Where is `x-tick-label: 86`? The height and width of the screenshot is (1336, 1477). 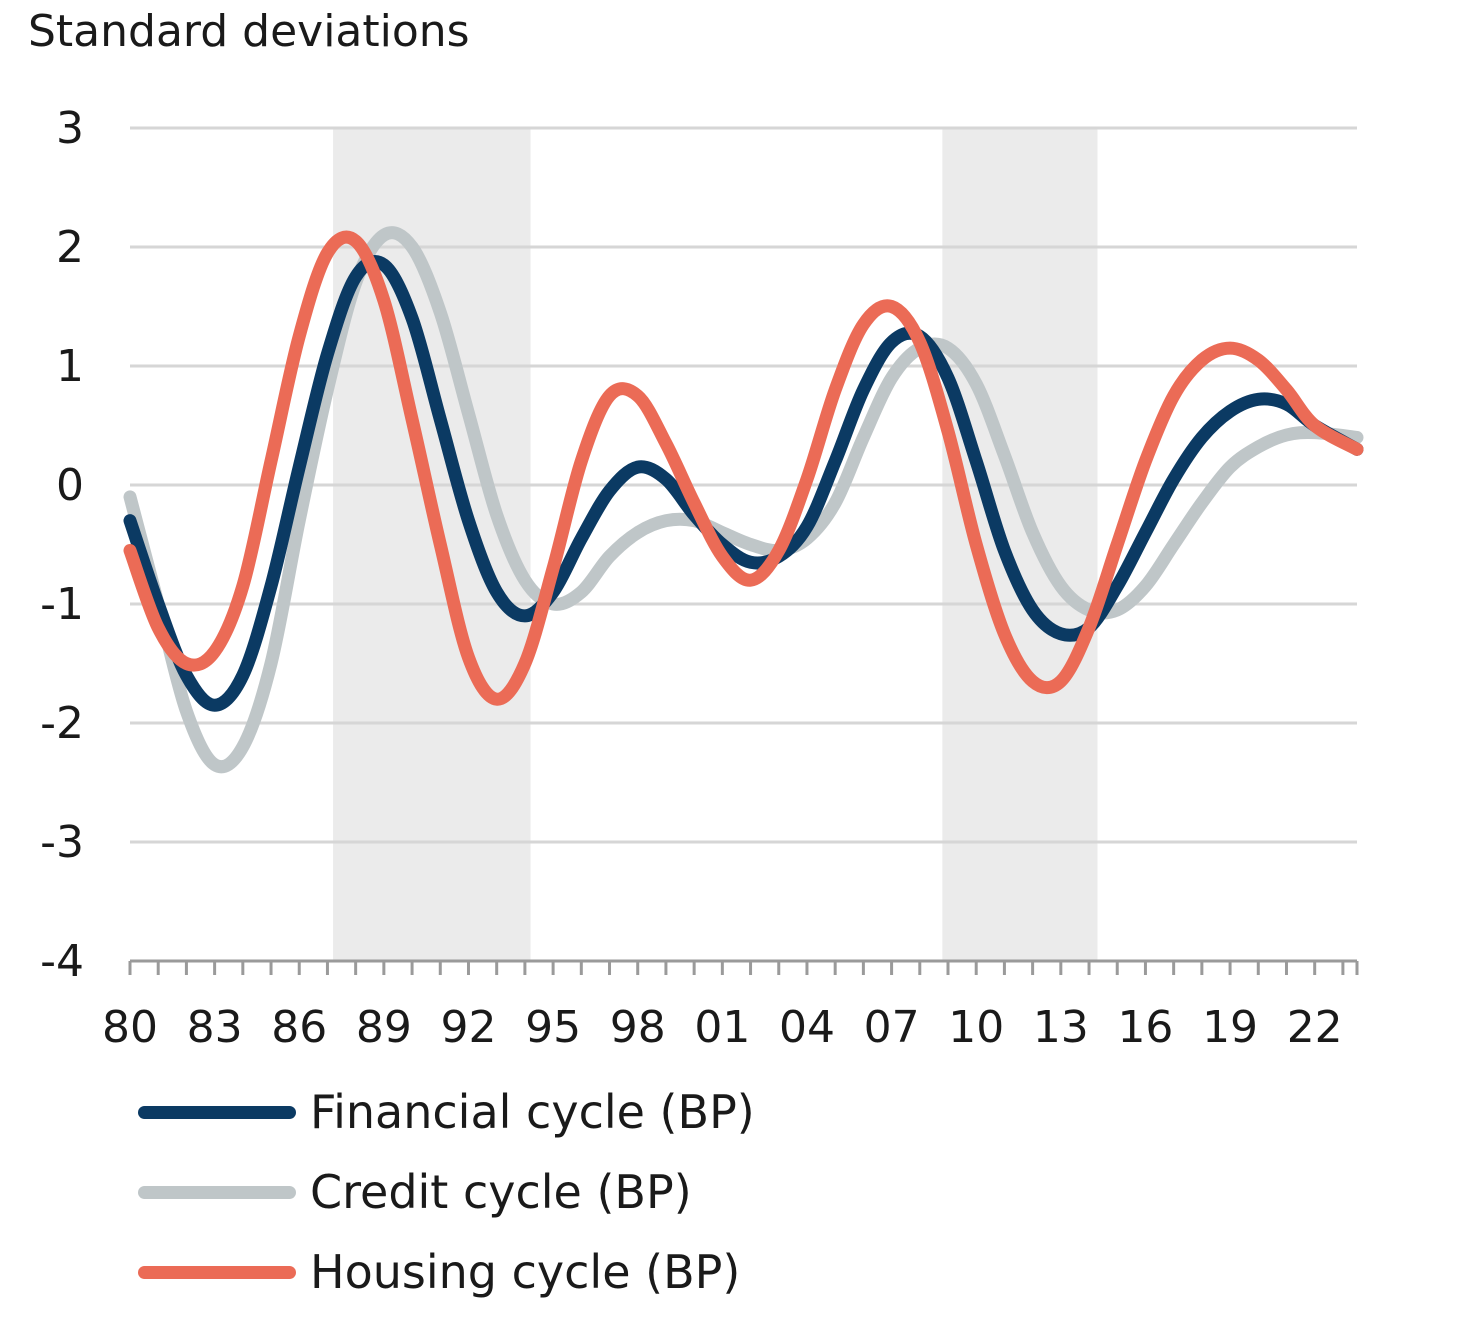
x-tick-label: 86 is located at coordinates (299, 1027).